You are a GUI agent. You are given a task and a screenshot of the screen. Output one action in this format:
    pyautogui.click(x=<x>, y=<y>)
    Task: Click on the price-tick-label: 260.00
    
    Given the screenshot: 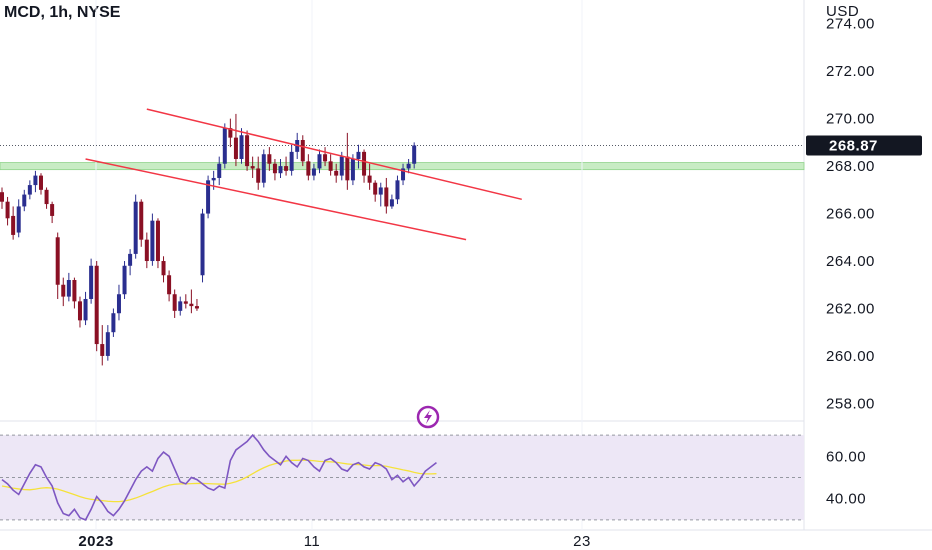 What is the action you would take?
    pyautogui.click(x=850, y=356)
    